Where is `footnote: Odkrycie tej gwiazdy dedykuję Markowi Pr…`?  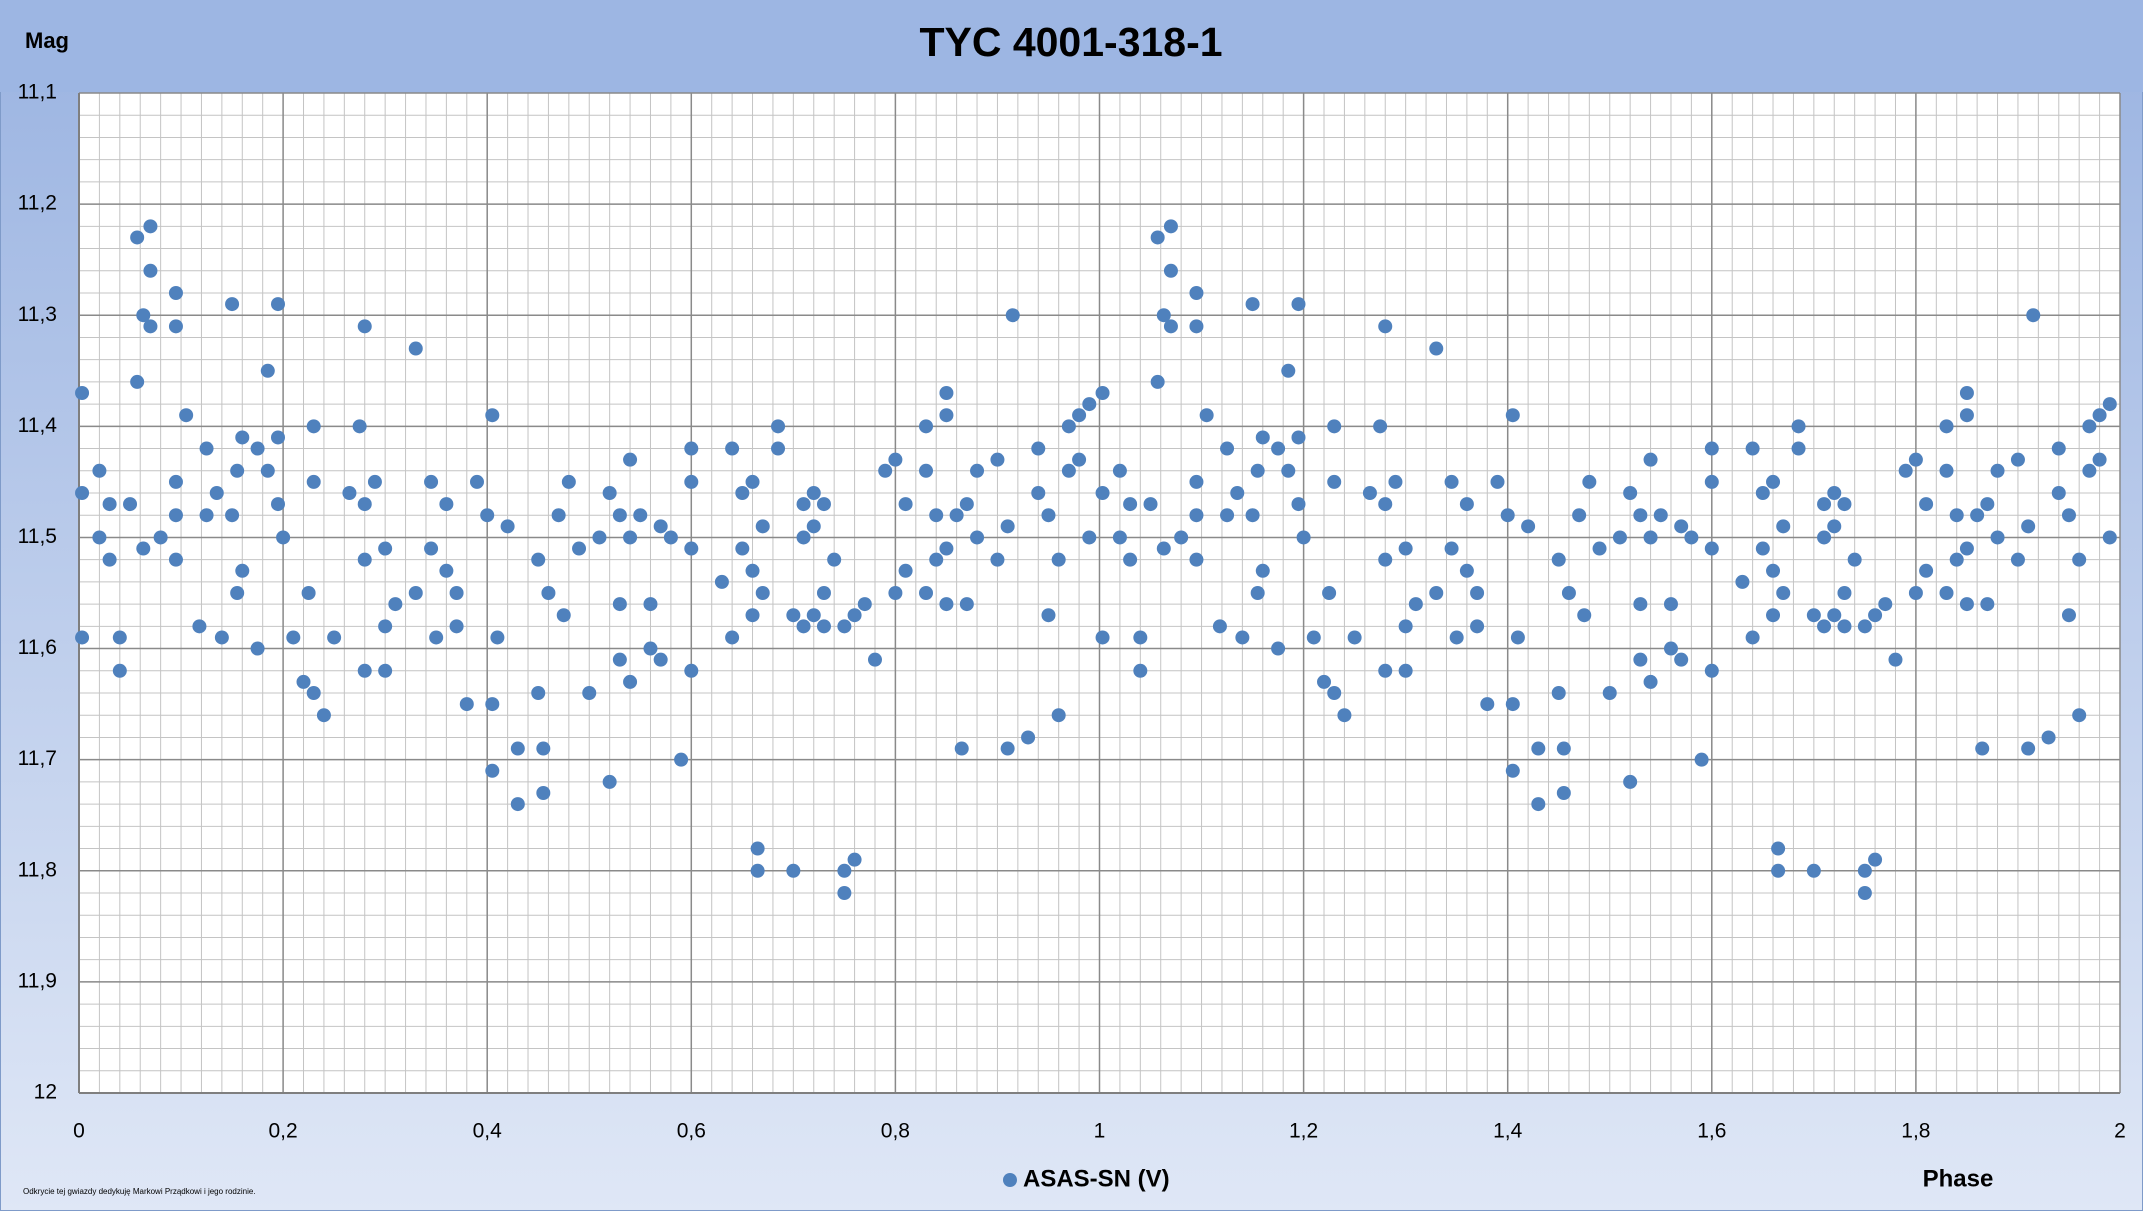 footnote: Odkrycie tej gwiazdy dedykuję Markowi Pr… is located at coordinates (139, 1191).